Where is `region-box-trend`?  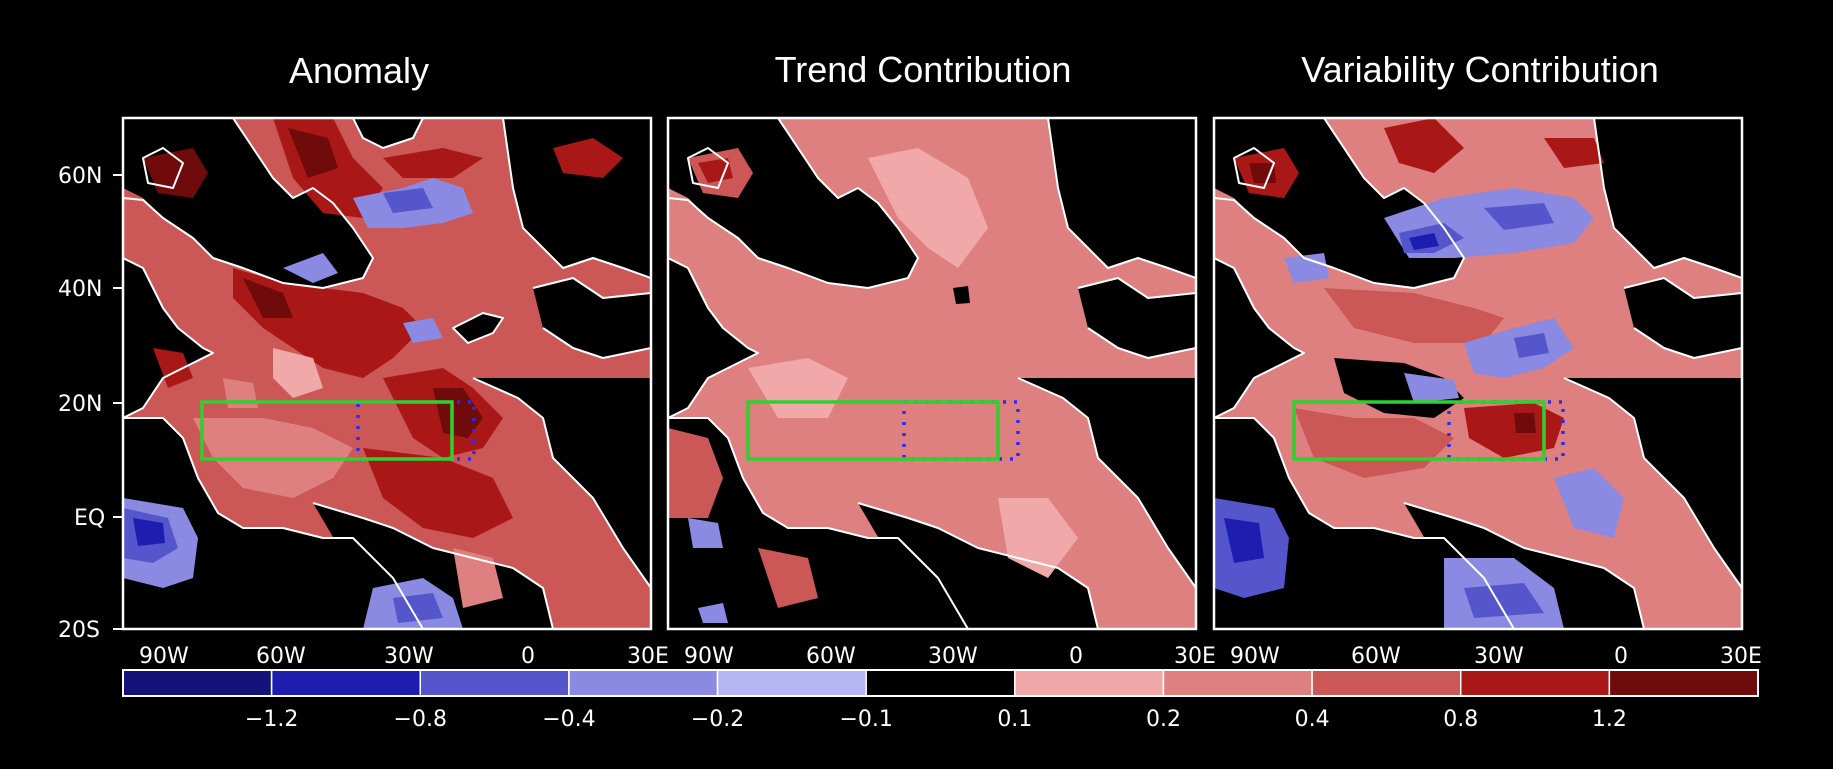
region-box-trend is located at coordinates (873, 430).